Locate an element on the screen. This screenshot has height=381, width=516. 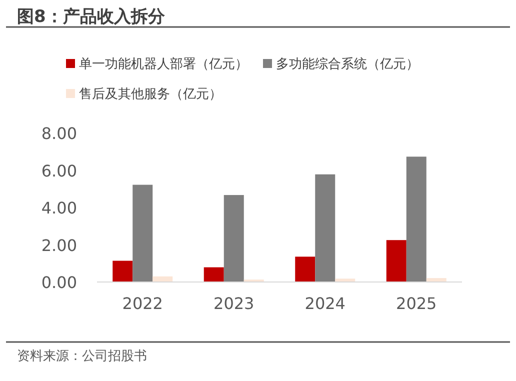
text: 资料来源：公司招股书 is located at coordinates (82, 356).